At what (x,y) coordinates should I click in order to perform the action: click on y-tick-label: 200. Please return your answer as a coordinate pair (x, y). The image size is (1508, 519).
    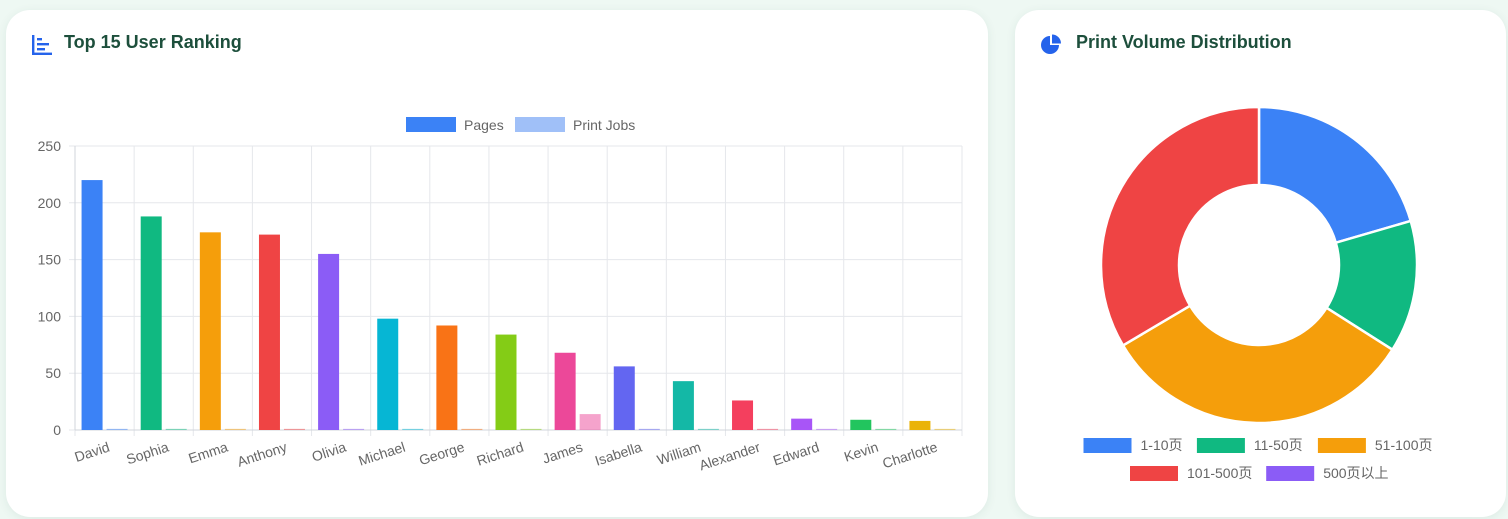
    Looking at the image, I should click on (50, 203).